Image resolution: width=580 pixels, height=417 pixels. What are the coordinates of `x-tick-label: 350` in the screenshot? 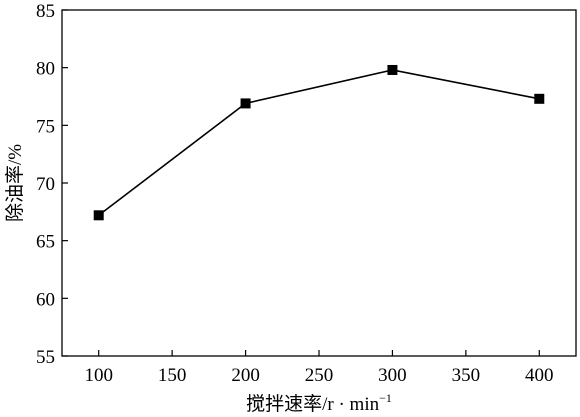 It's located at (466, 375).